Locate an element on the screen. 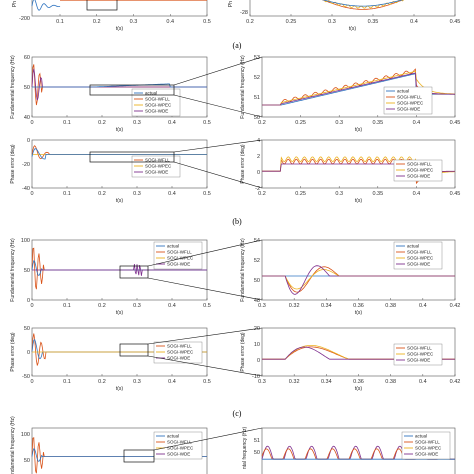 The width and height of the screenshot is (474, 474). c-freq-left-series-wde is located at coordinates (119, 269).